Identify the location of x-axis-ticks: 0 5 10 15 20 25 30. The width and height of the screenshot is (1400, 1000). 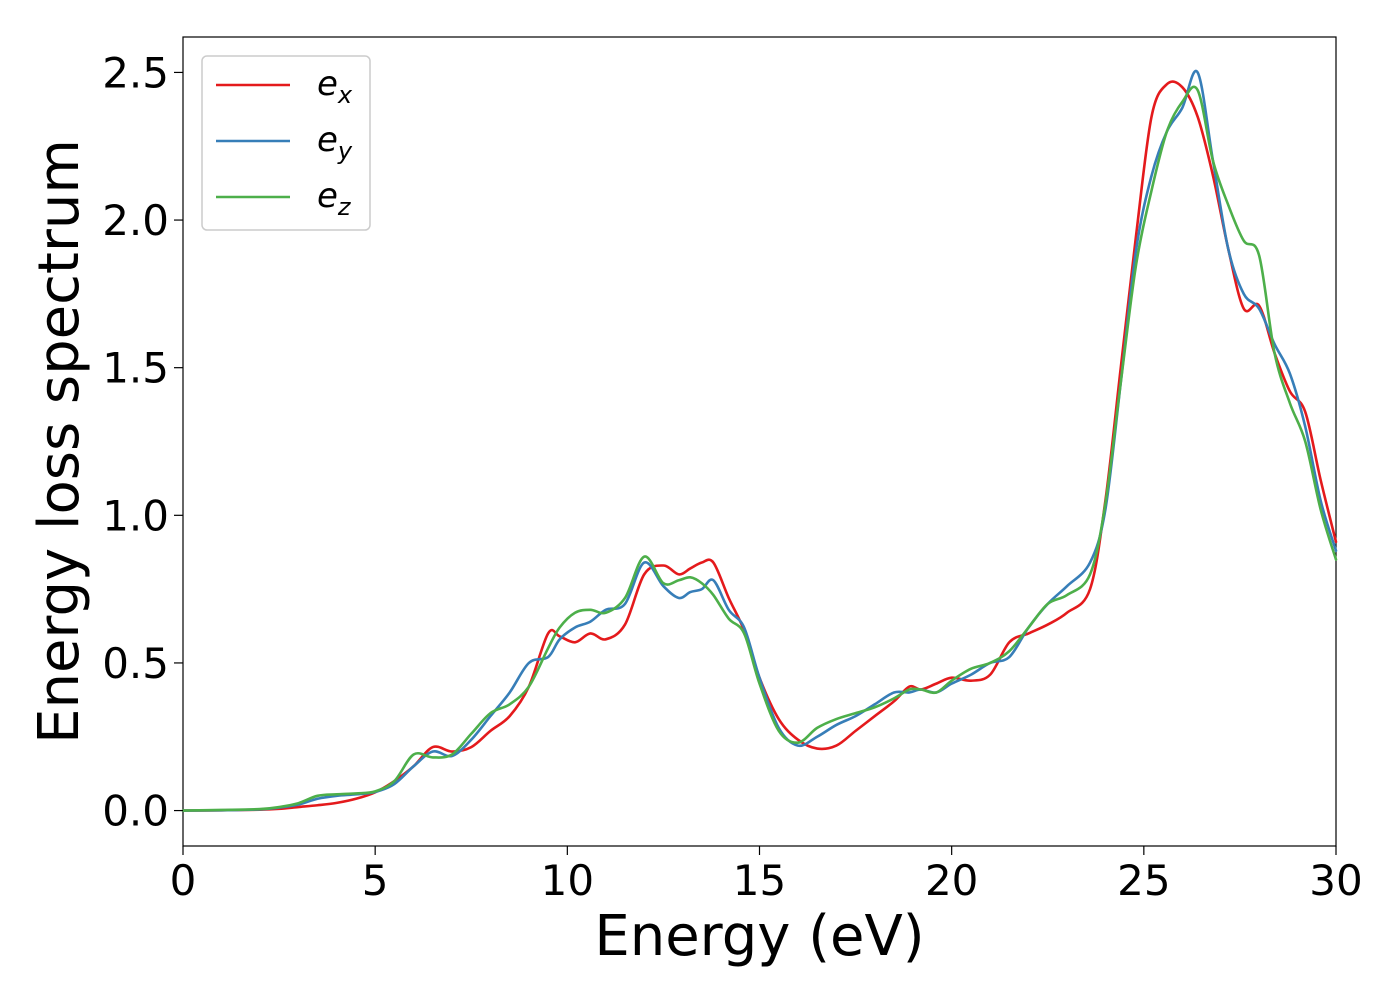
(766, 875).